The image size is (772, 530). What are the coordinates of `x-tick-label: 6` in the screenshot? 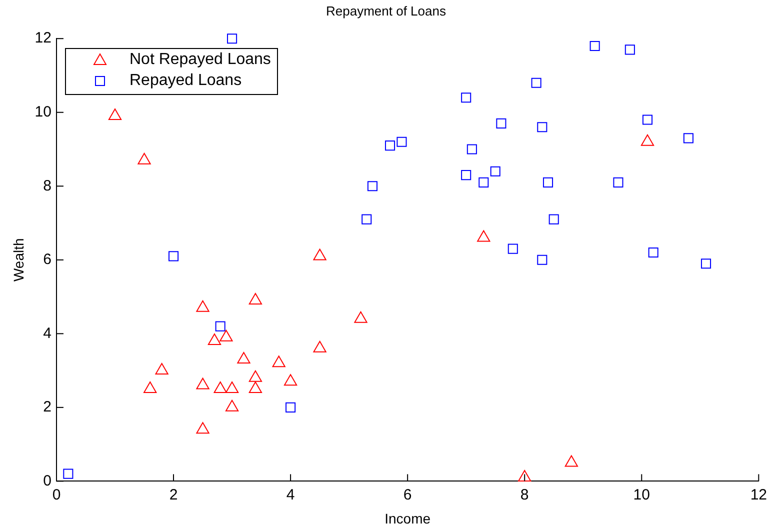 It's located at (407, 495).